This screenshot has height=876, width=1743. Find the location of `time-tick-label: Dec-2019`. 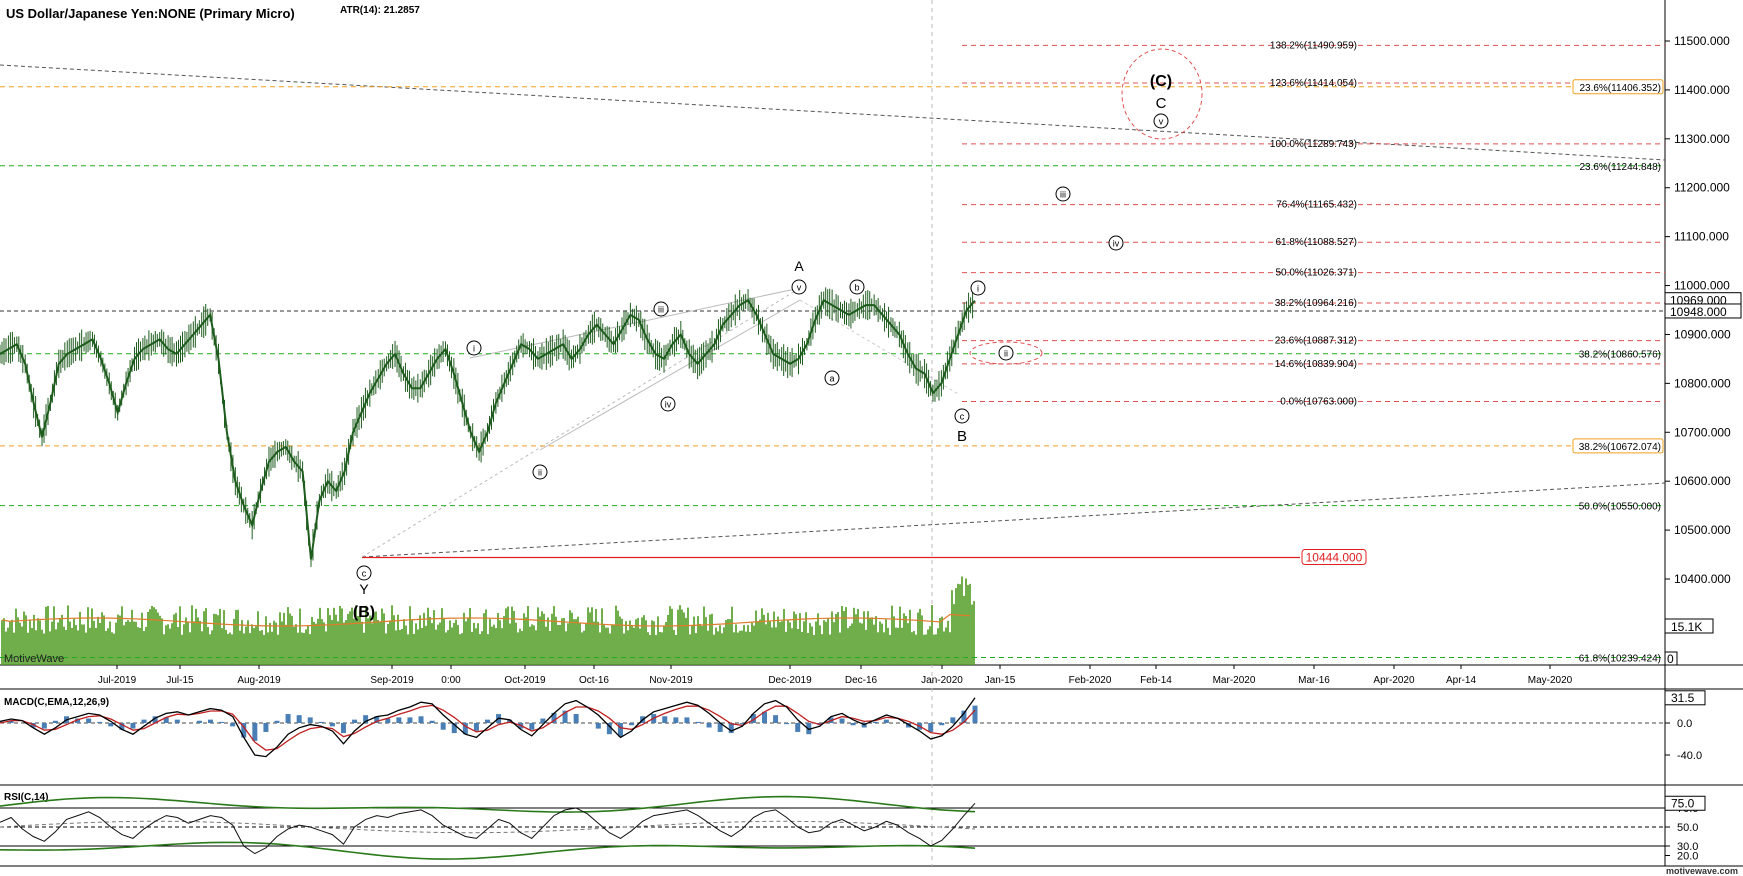

time-tick-label: Dec-2019 is located at coordinates (790, 680).